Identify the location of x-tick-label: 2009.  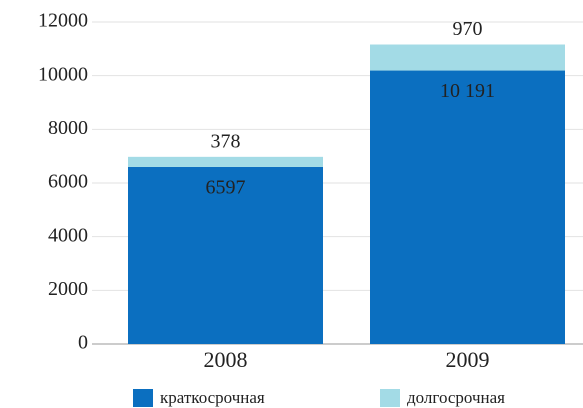
(468, 359).